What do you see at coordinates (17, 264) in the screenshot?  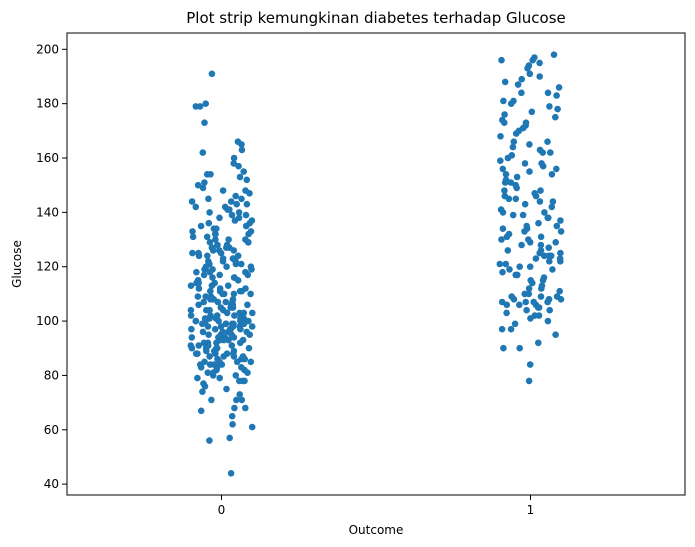 I see `y-axis-label: Glucose` at bounding box center [17, 264].